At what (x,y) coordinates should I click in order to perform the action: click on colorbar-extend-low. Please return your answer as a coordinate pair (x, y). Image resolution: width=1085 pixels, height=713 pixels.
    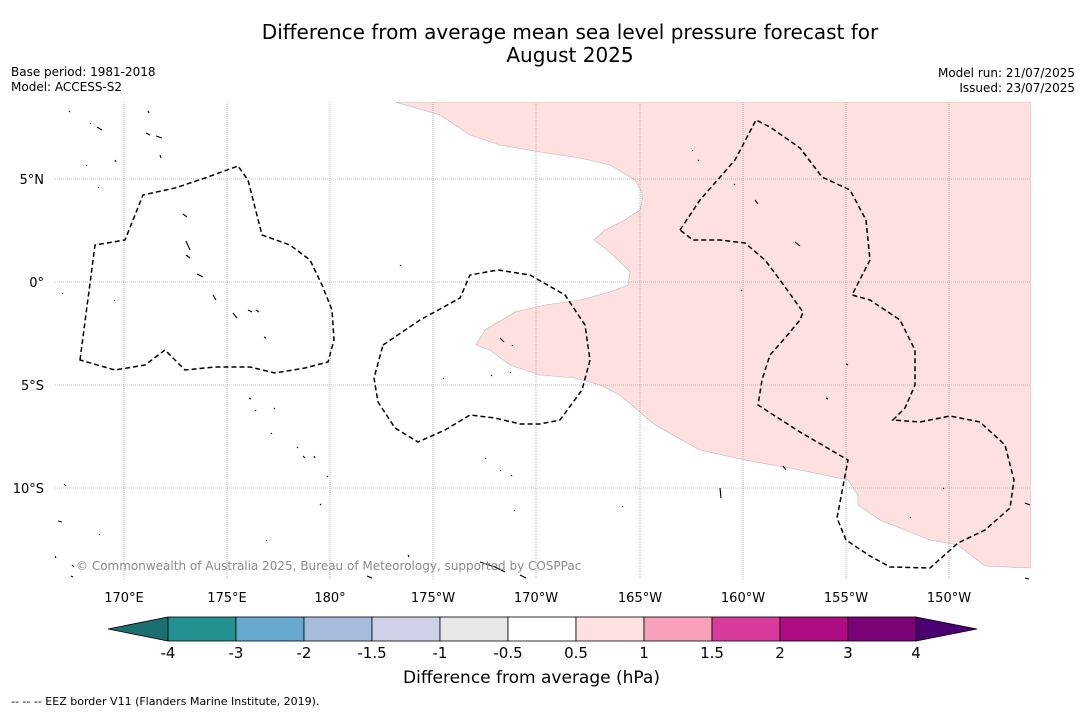
    Looking at the image, I should click on (138, 629).